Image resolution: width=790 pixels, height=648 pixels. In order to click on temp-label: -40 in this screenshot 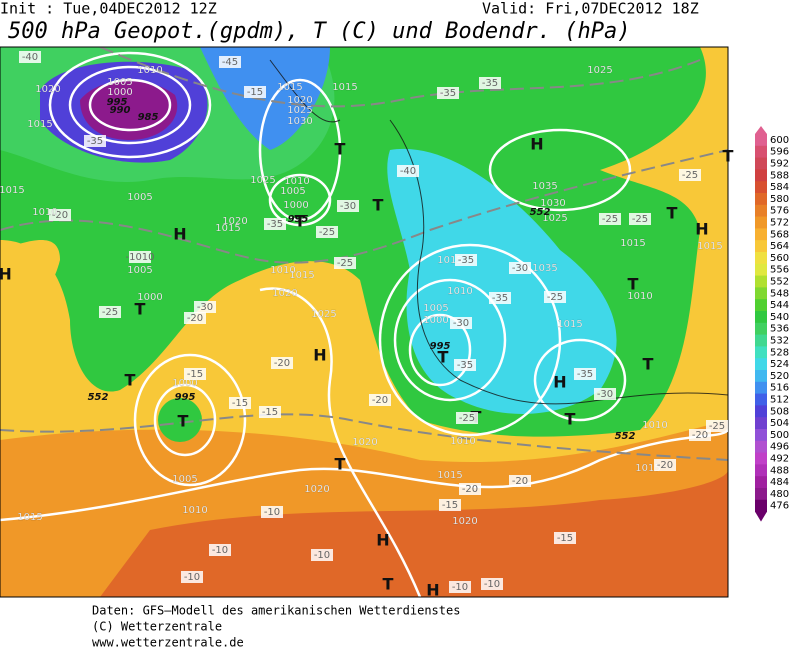, I will do `click(30, 57)`.